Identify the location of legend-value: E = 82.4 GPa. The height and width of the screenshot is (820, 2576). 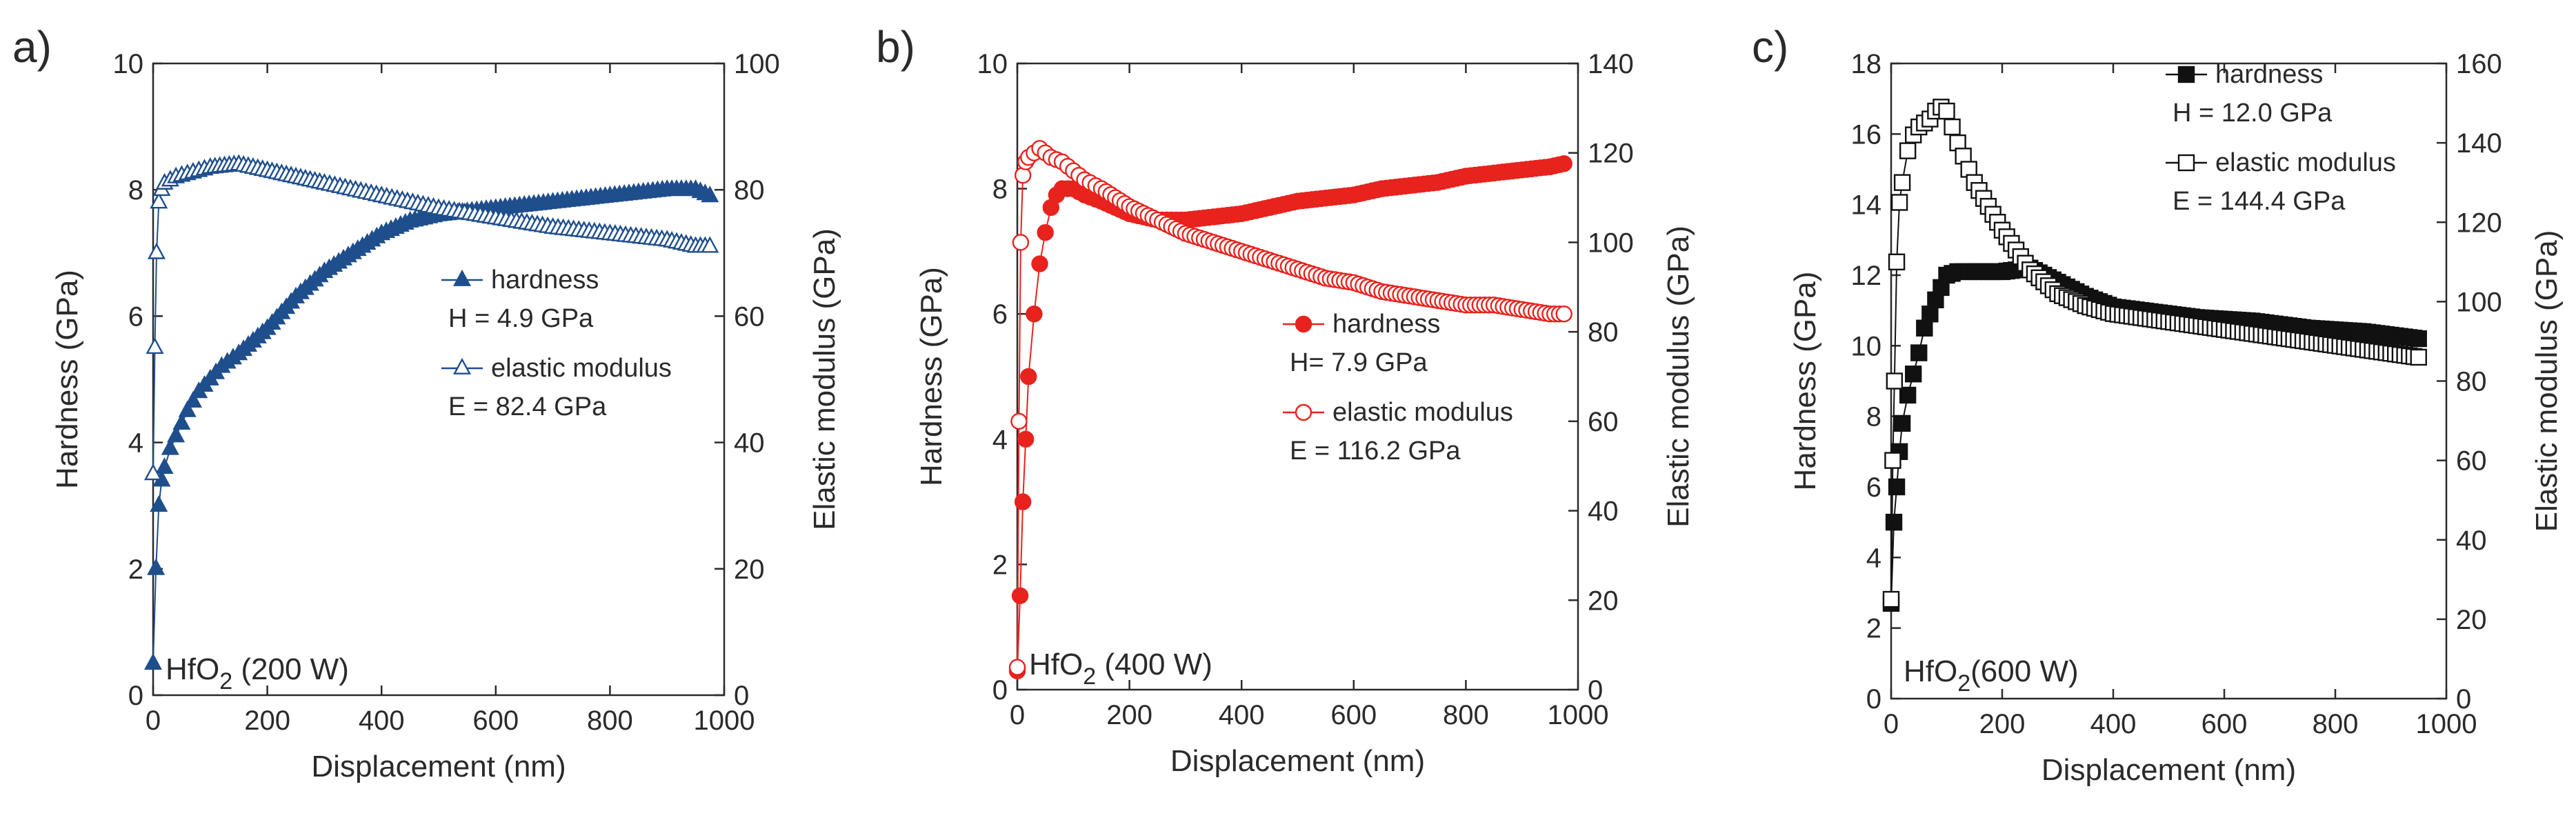
(527, 406).